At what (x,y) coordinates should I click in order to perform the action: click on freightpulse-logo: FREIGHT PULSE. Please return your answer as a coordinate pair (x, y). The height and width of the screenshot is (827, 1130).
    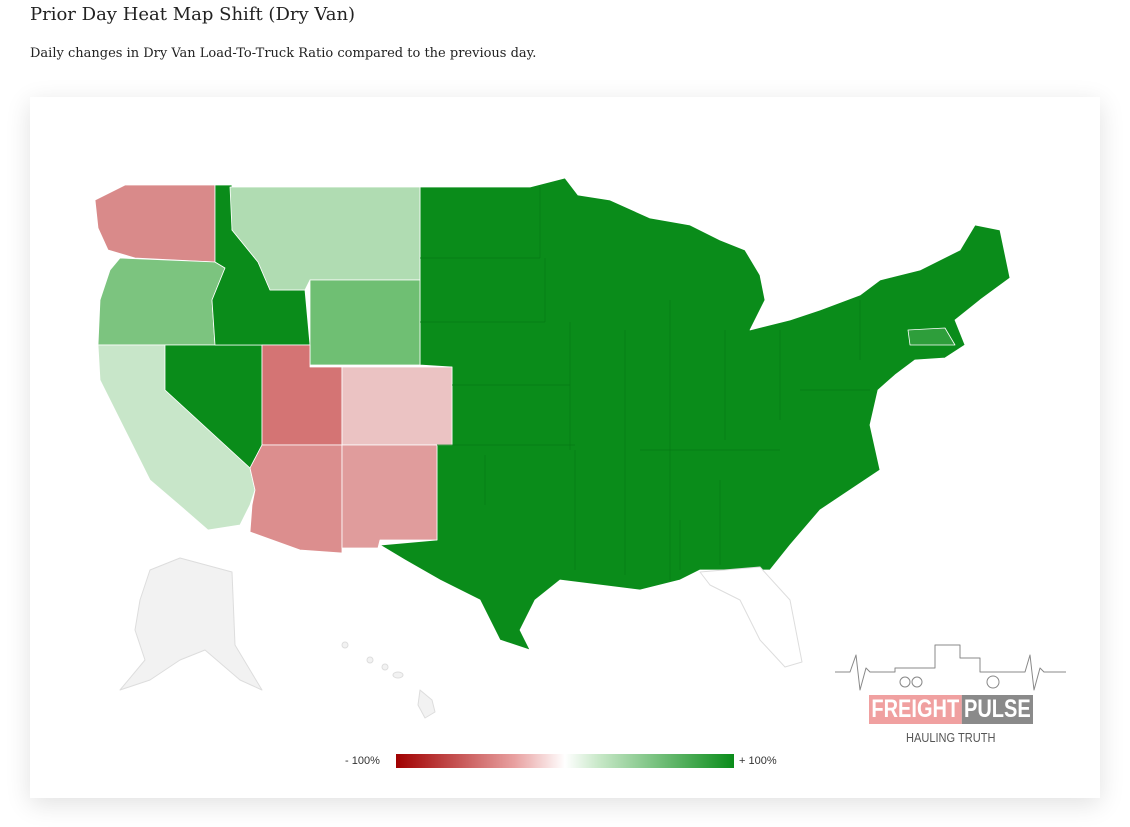
    Looking at the image, I should click on (951, 709).